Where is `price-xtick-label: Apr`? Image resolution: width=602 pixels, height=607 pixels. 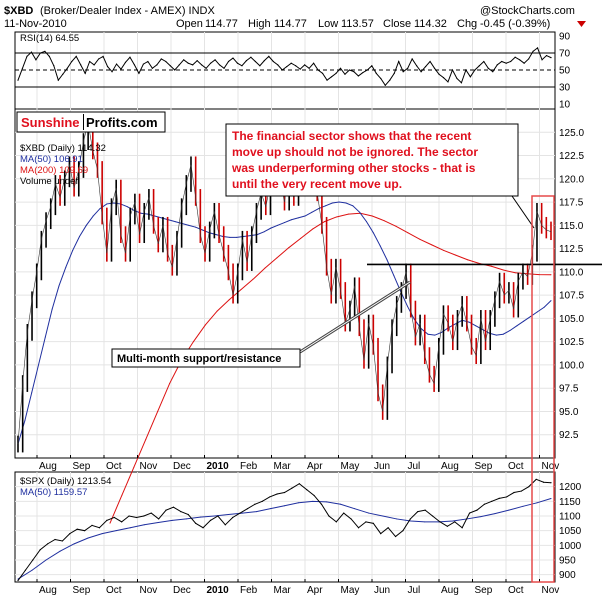 price-xtick-label: Apr is located at coordinates (315, 466).